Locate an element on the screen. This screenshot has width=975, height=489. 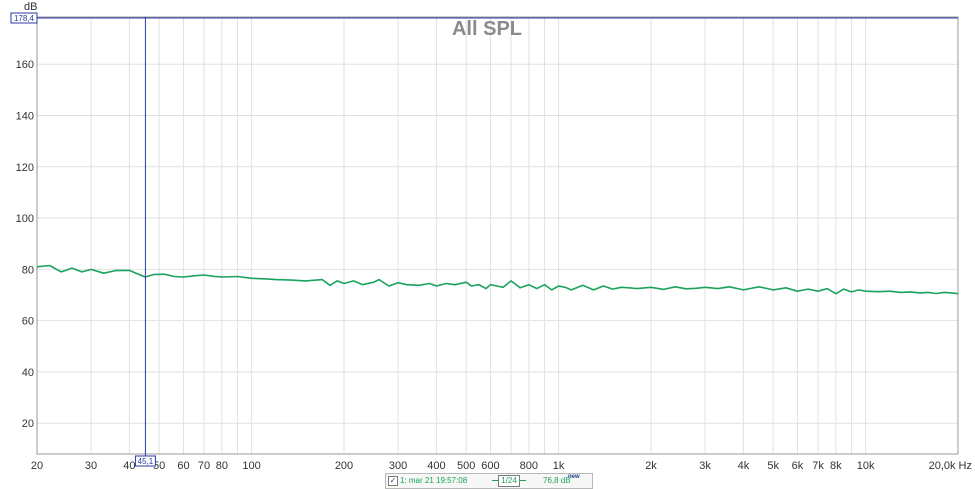
cursor-y-label: 178,4 is located at coordinates (24, 18).